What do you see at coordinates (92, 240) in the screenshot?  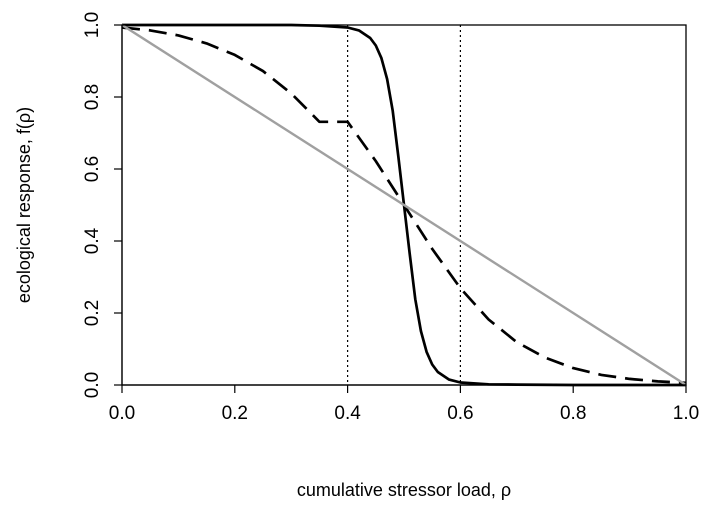 I see `y-tick-label: 0.4` at bounding box center [92, 240].